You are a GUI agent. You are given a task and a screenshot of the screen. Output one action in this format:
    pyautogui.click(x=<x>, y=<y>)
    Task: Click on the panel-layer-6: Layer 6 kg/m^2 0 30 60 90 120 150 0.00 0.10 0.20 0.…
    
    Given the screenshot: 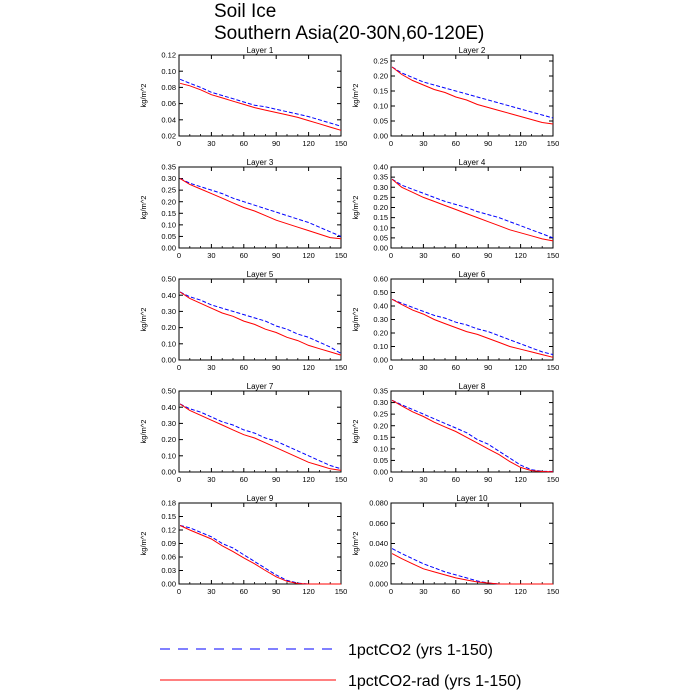 What is the action you would take?
    pyautogui.click(x=455, y=321)
    